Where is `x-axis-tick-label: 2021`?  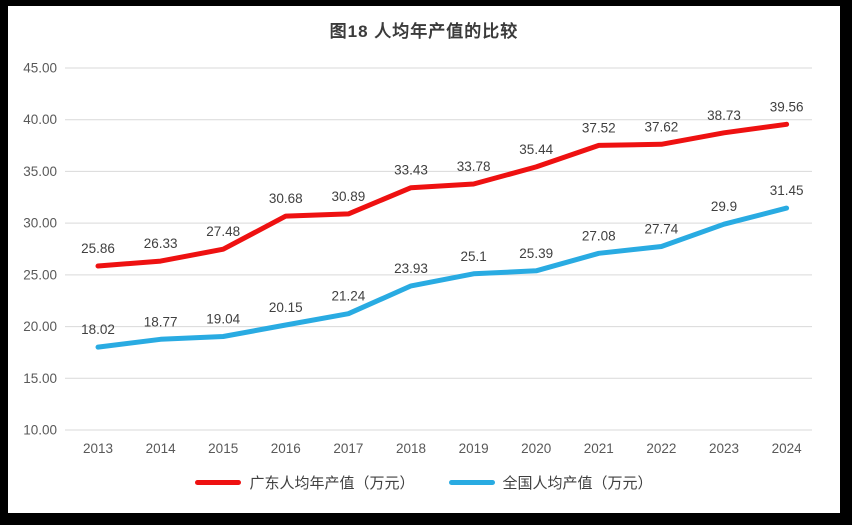 x-axis-tick-label: 2021 is located at coordinates (599, 448).